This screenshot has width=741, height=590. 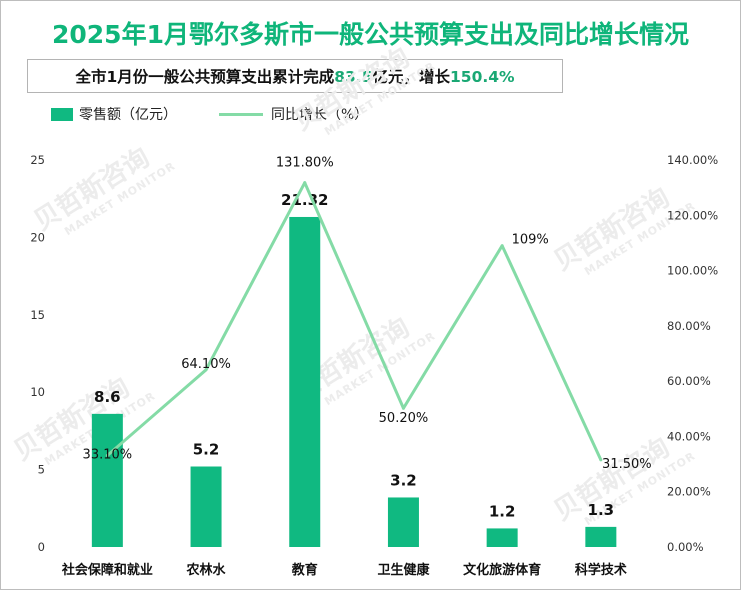 I want to click on y-left-tick-label: 5, so click(x=41, y=470).